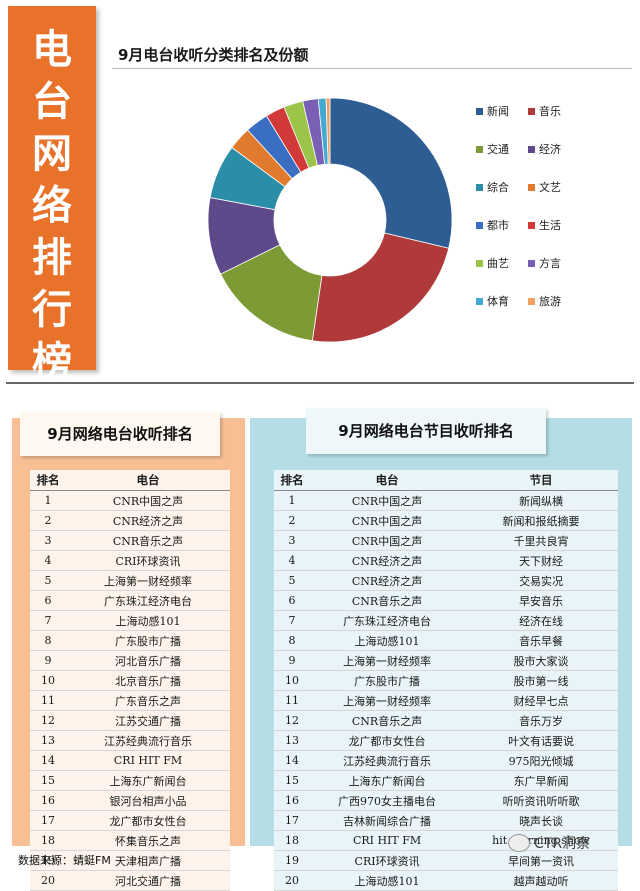 The image size is (640, 891). What do you see at coordinates (446, 720) in the screenshot?
I see `table-row: 12 CNR音乐之声 音乐万岁` at bounding box center [446, 720].